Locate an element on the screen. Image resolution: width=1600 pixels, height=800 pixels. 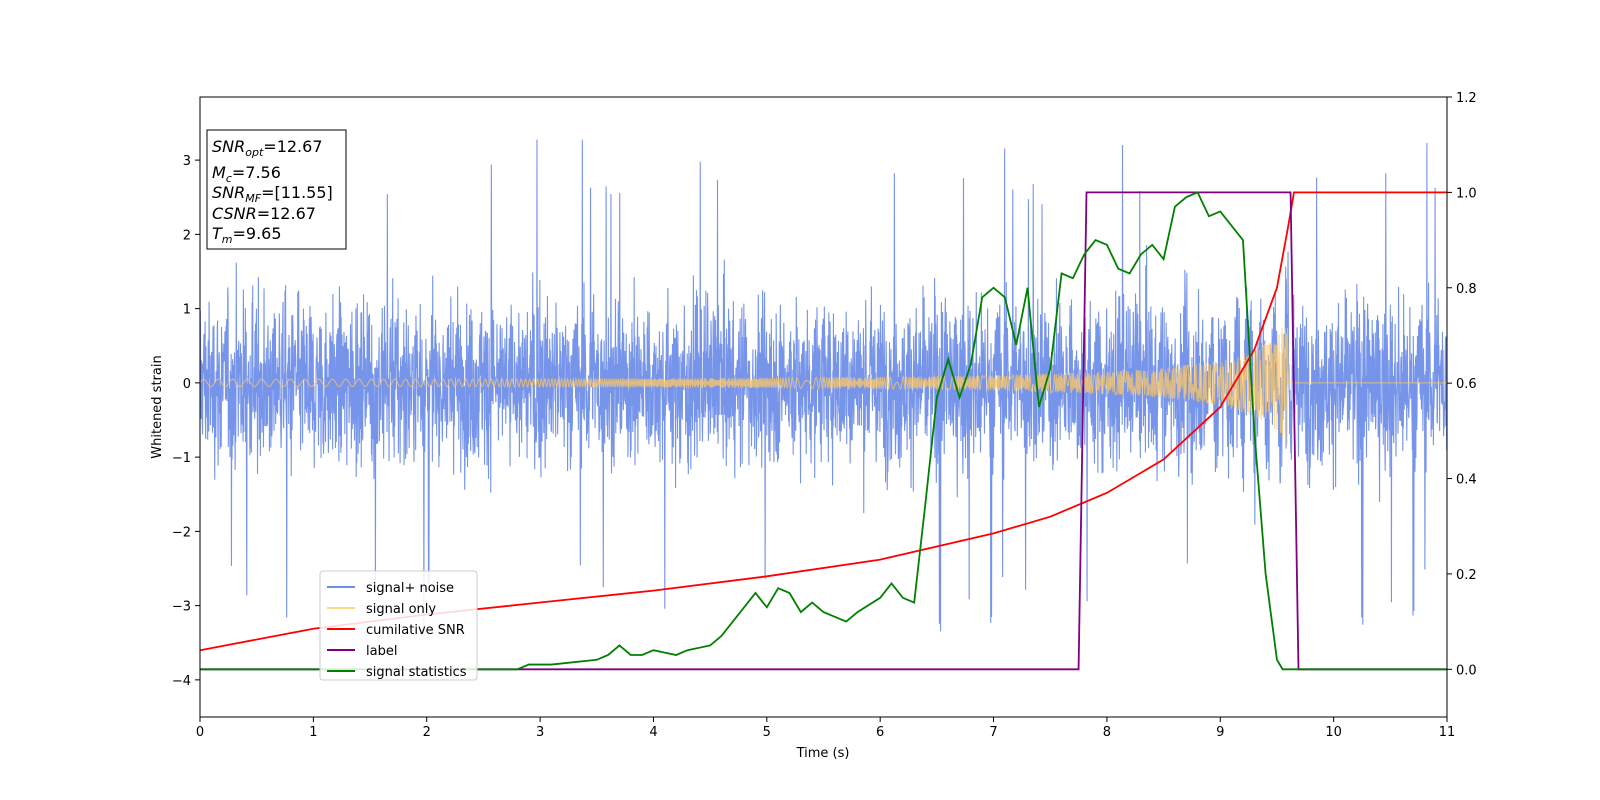
y-right-tick-label: 0.4 is located at coordinates (1466, 480).